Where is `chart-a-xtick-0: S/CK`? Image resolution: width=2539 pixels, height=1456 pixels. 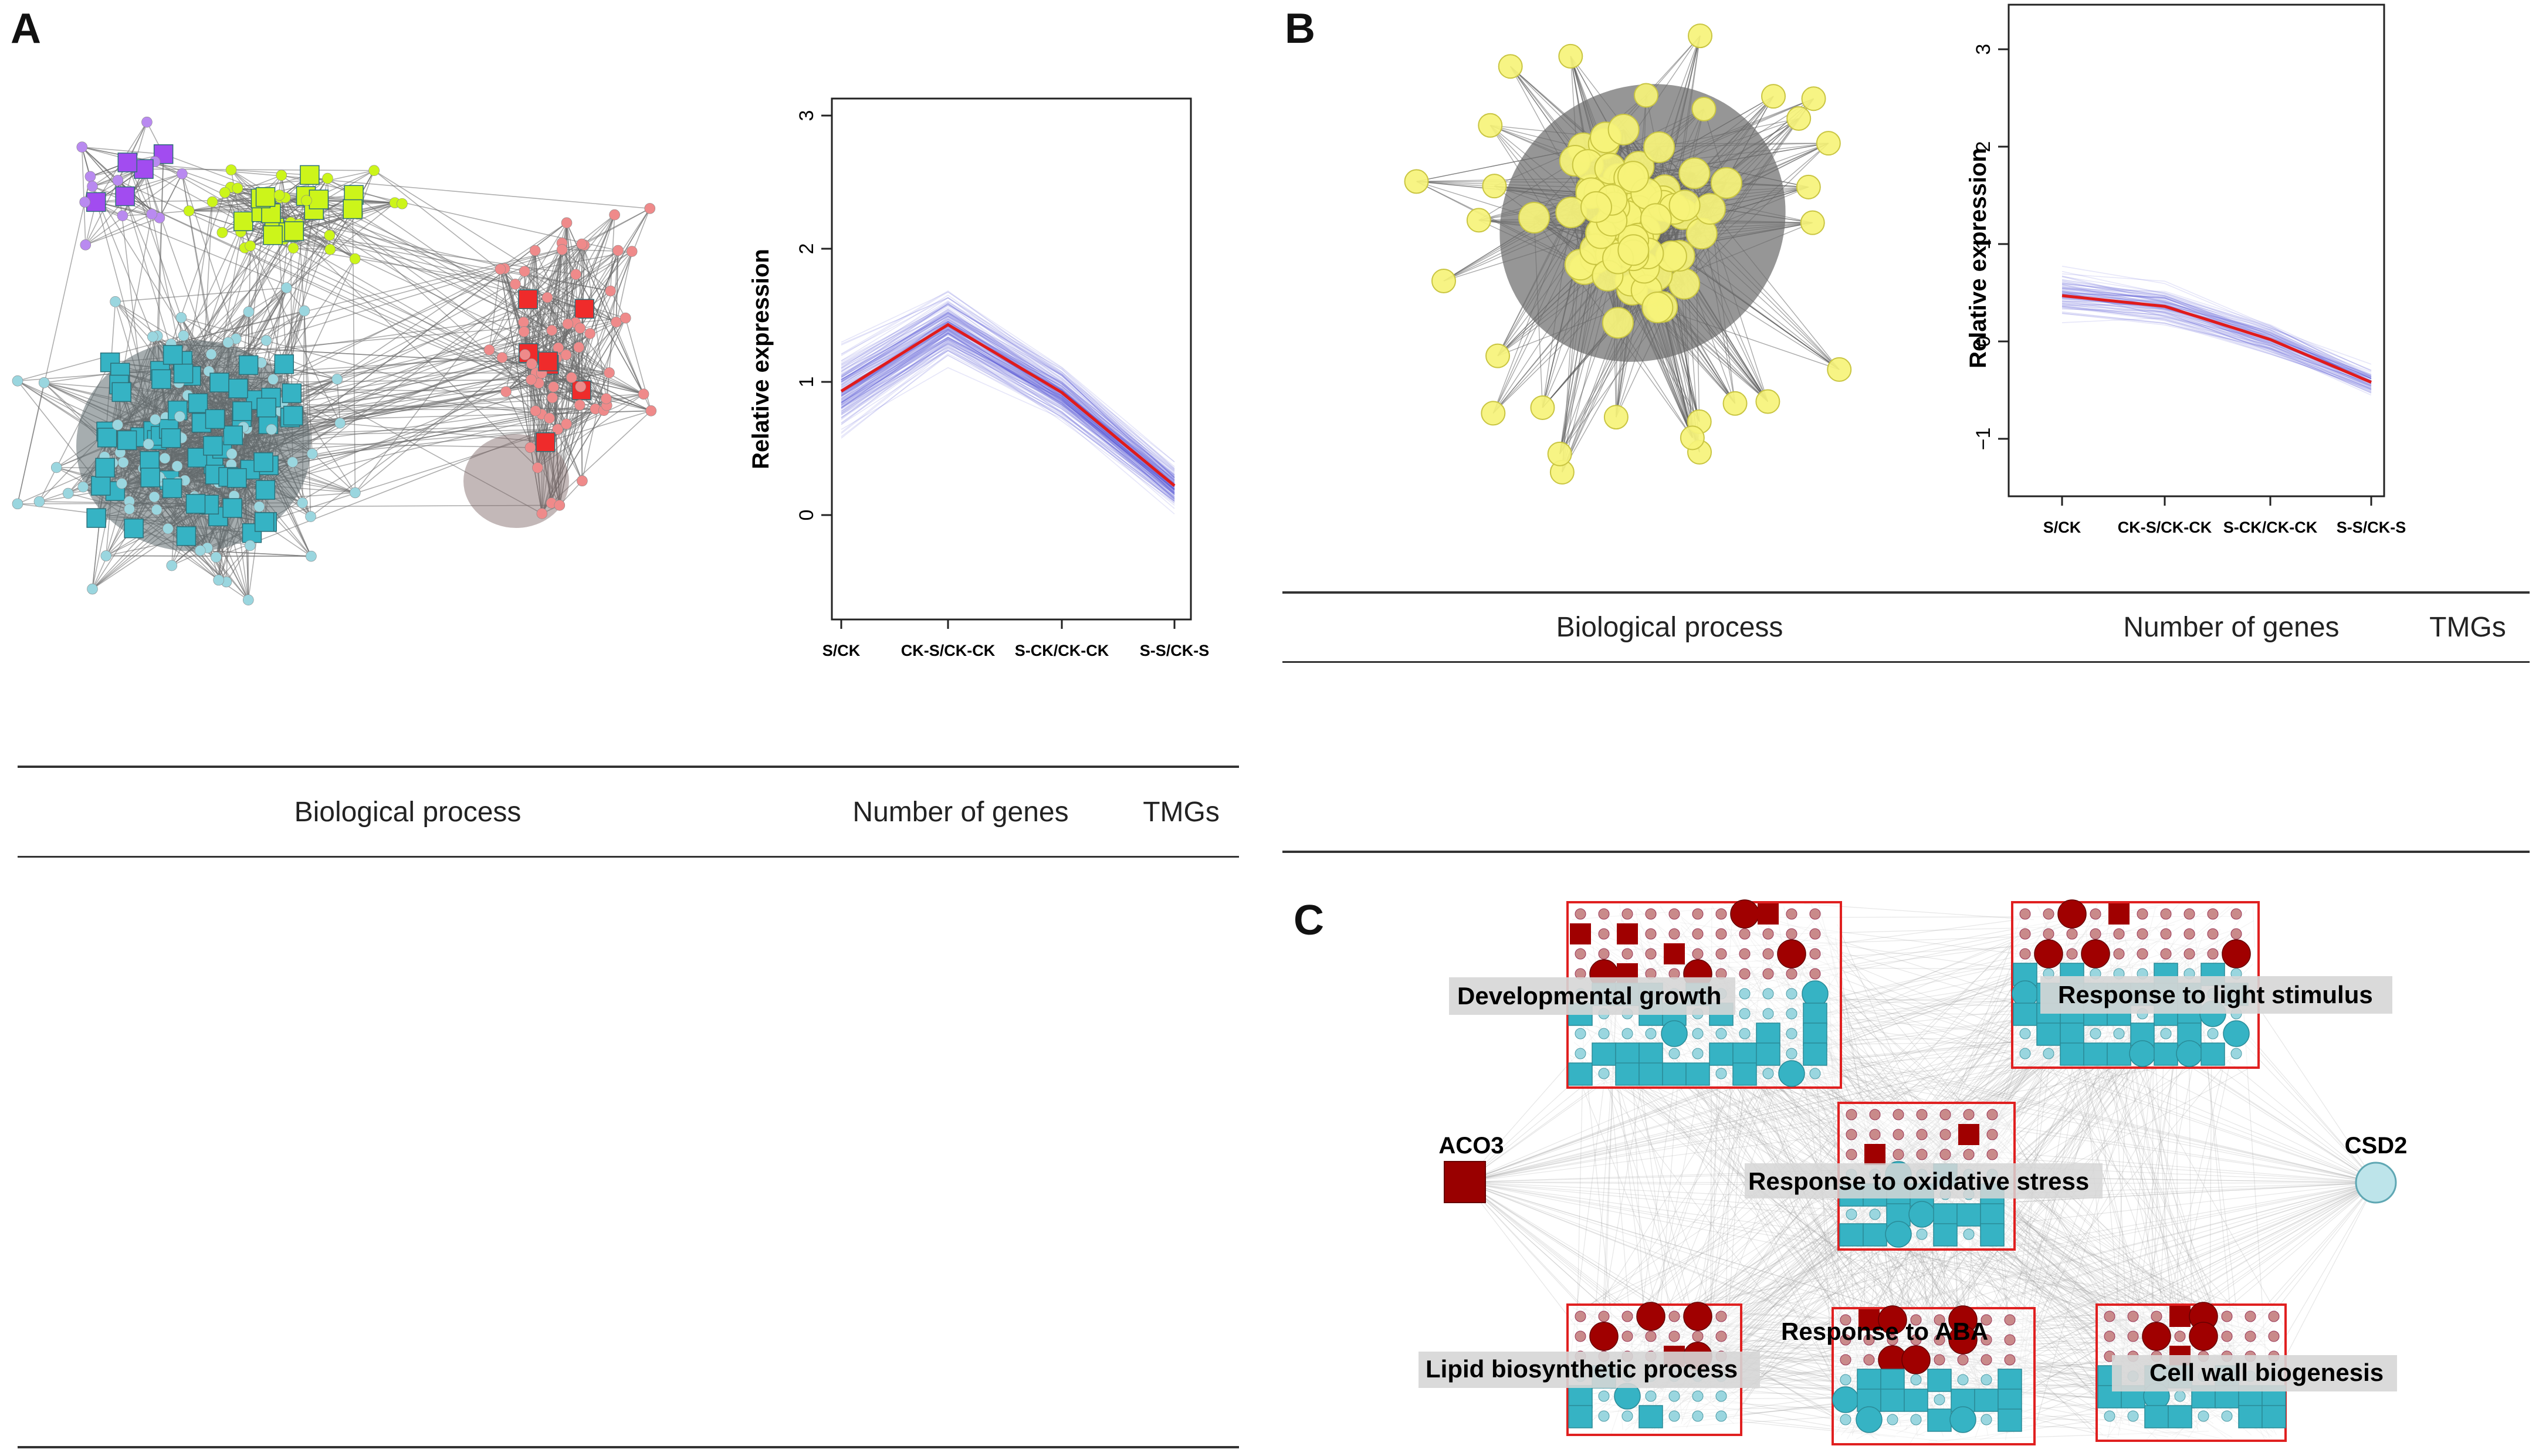 chart-a-xtick-0: S/CK is located at coordinates (841, 650).